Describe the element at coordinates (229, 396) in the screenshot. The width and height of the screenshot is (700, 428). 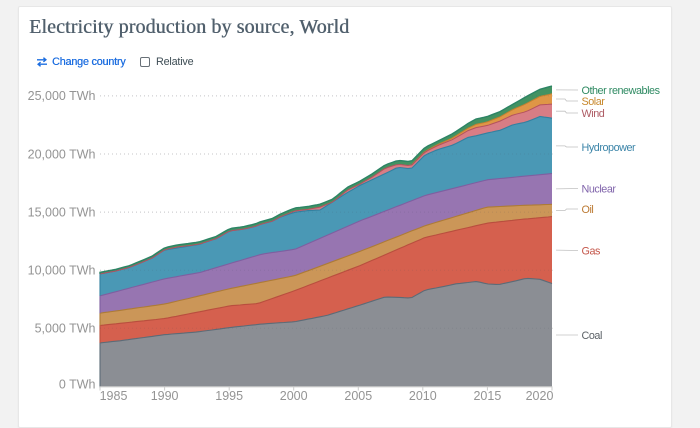
I see `svg-text: 1995` at that location.